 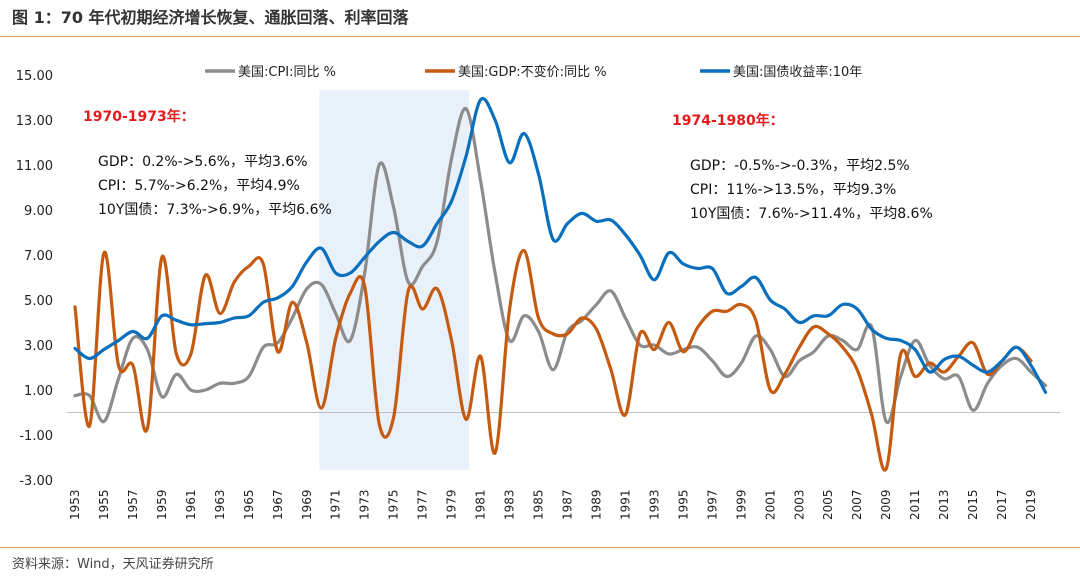 What do you see at coordinates (38, 211) in the screenshot?
I see `y-tick-label: 9.00` at bounding box center [38, 211].